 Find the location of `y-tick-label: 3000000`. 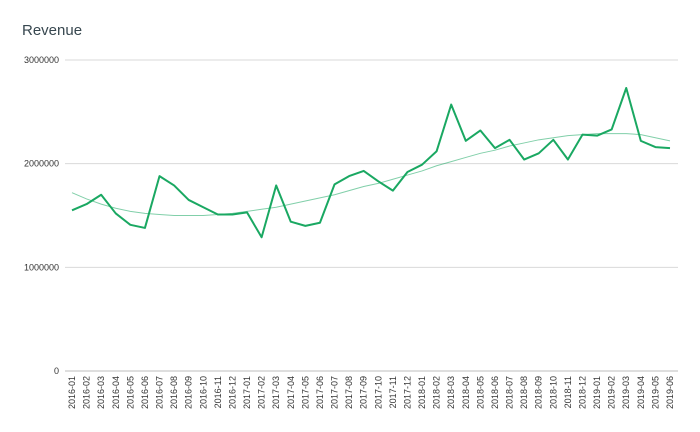

y-tick-label: 3000000 is located at coordinates (41, 60).